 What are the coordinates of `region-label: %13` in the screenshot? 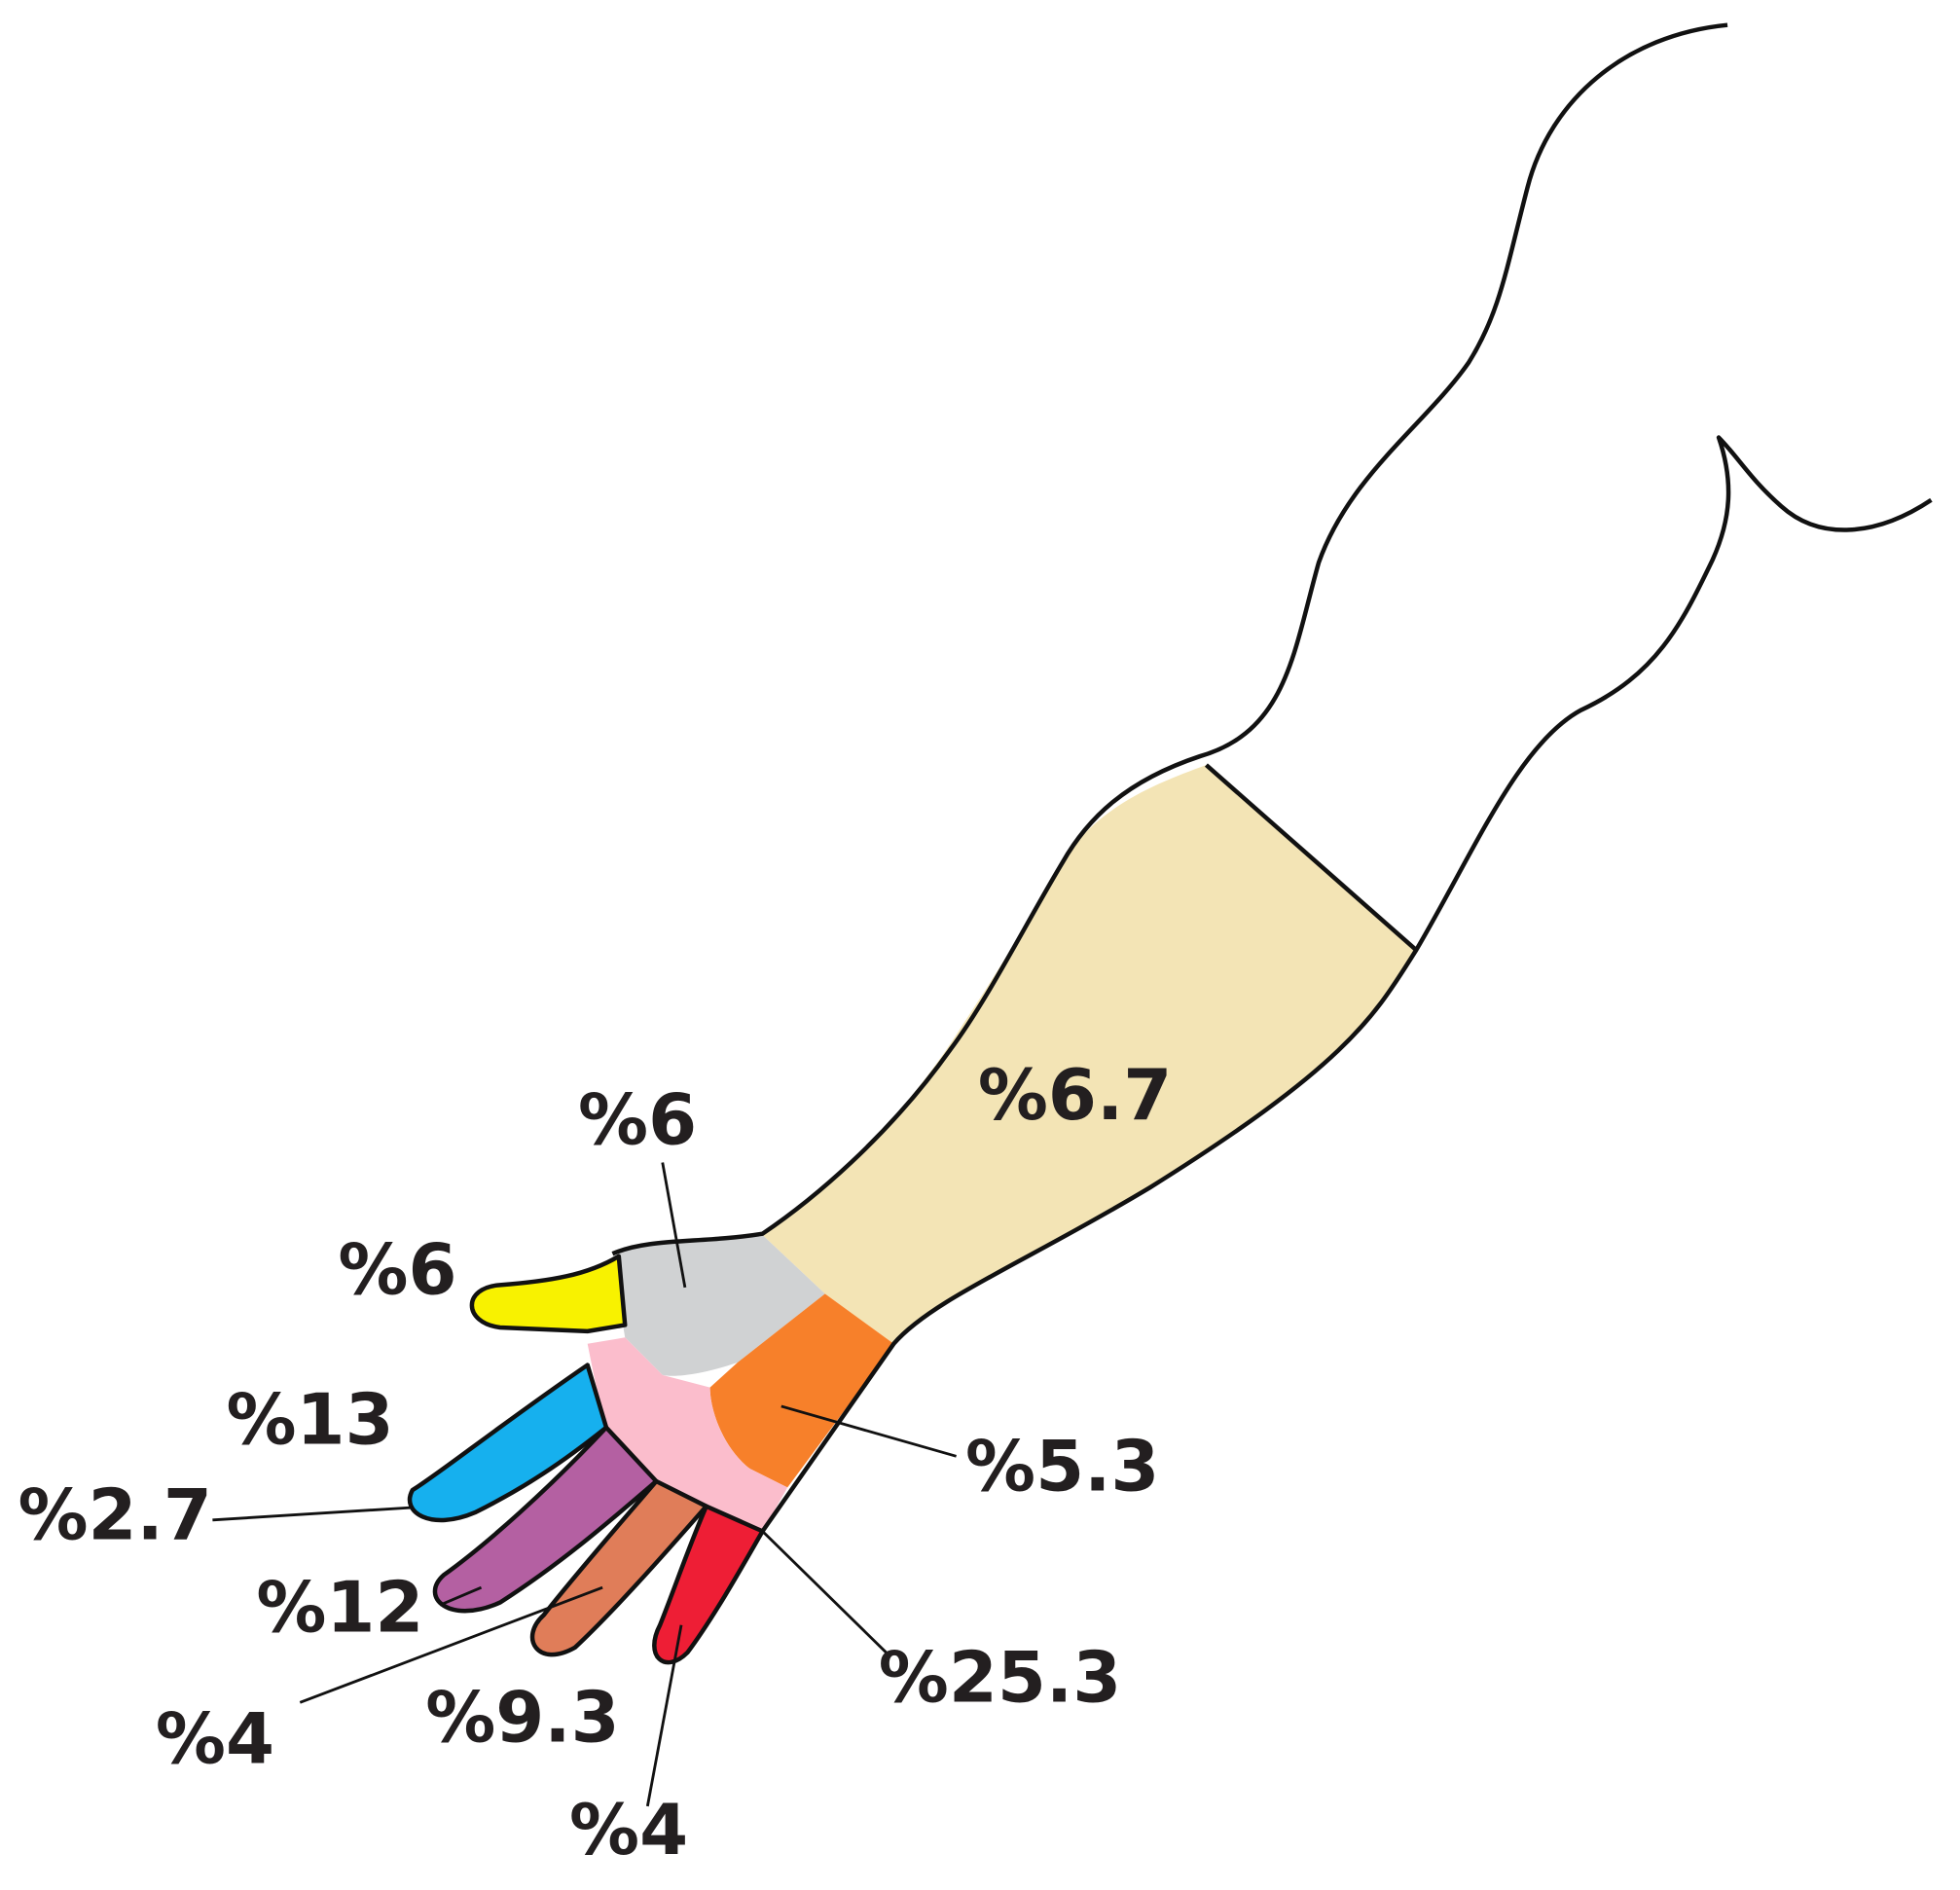 It's located at (310, 1420).